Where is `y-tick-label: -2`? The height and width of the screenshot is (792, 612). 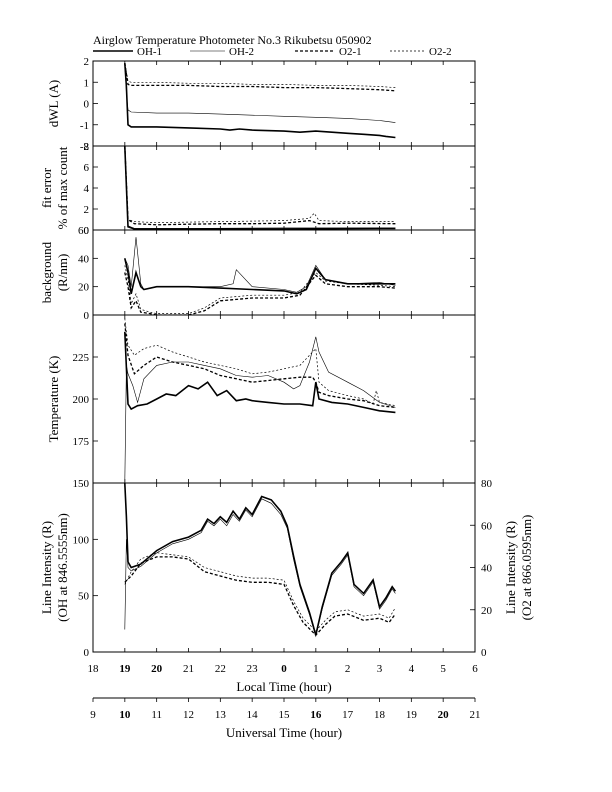 y-tick-label: -2 is located at coordinates (84, 147).